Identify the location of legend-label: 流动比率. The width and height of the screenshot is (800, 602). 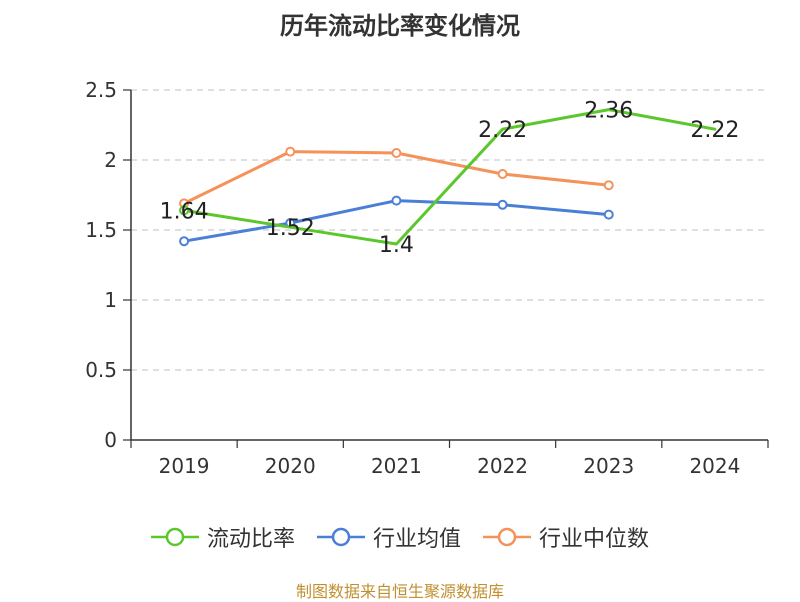
(250, 539).